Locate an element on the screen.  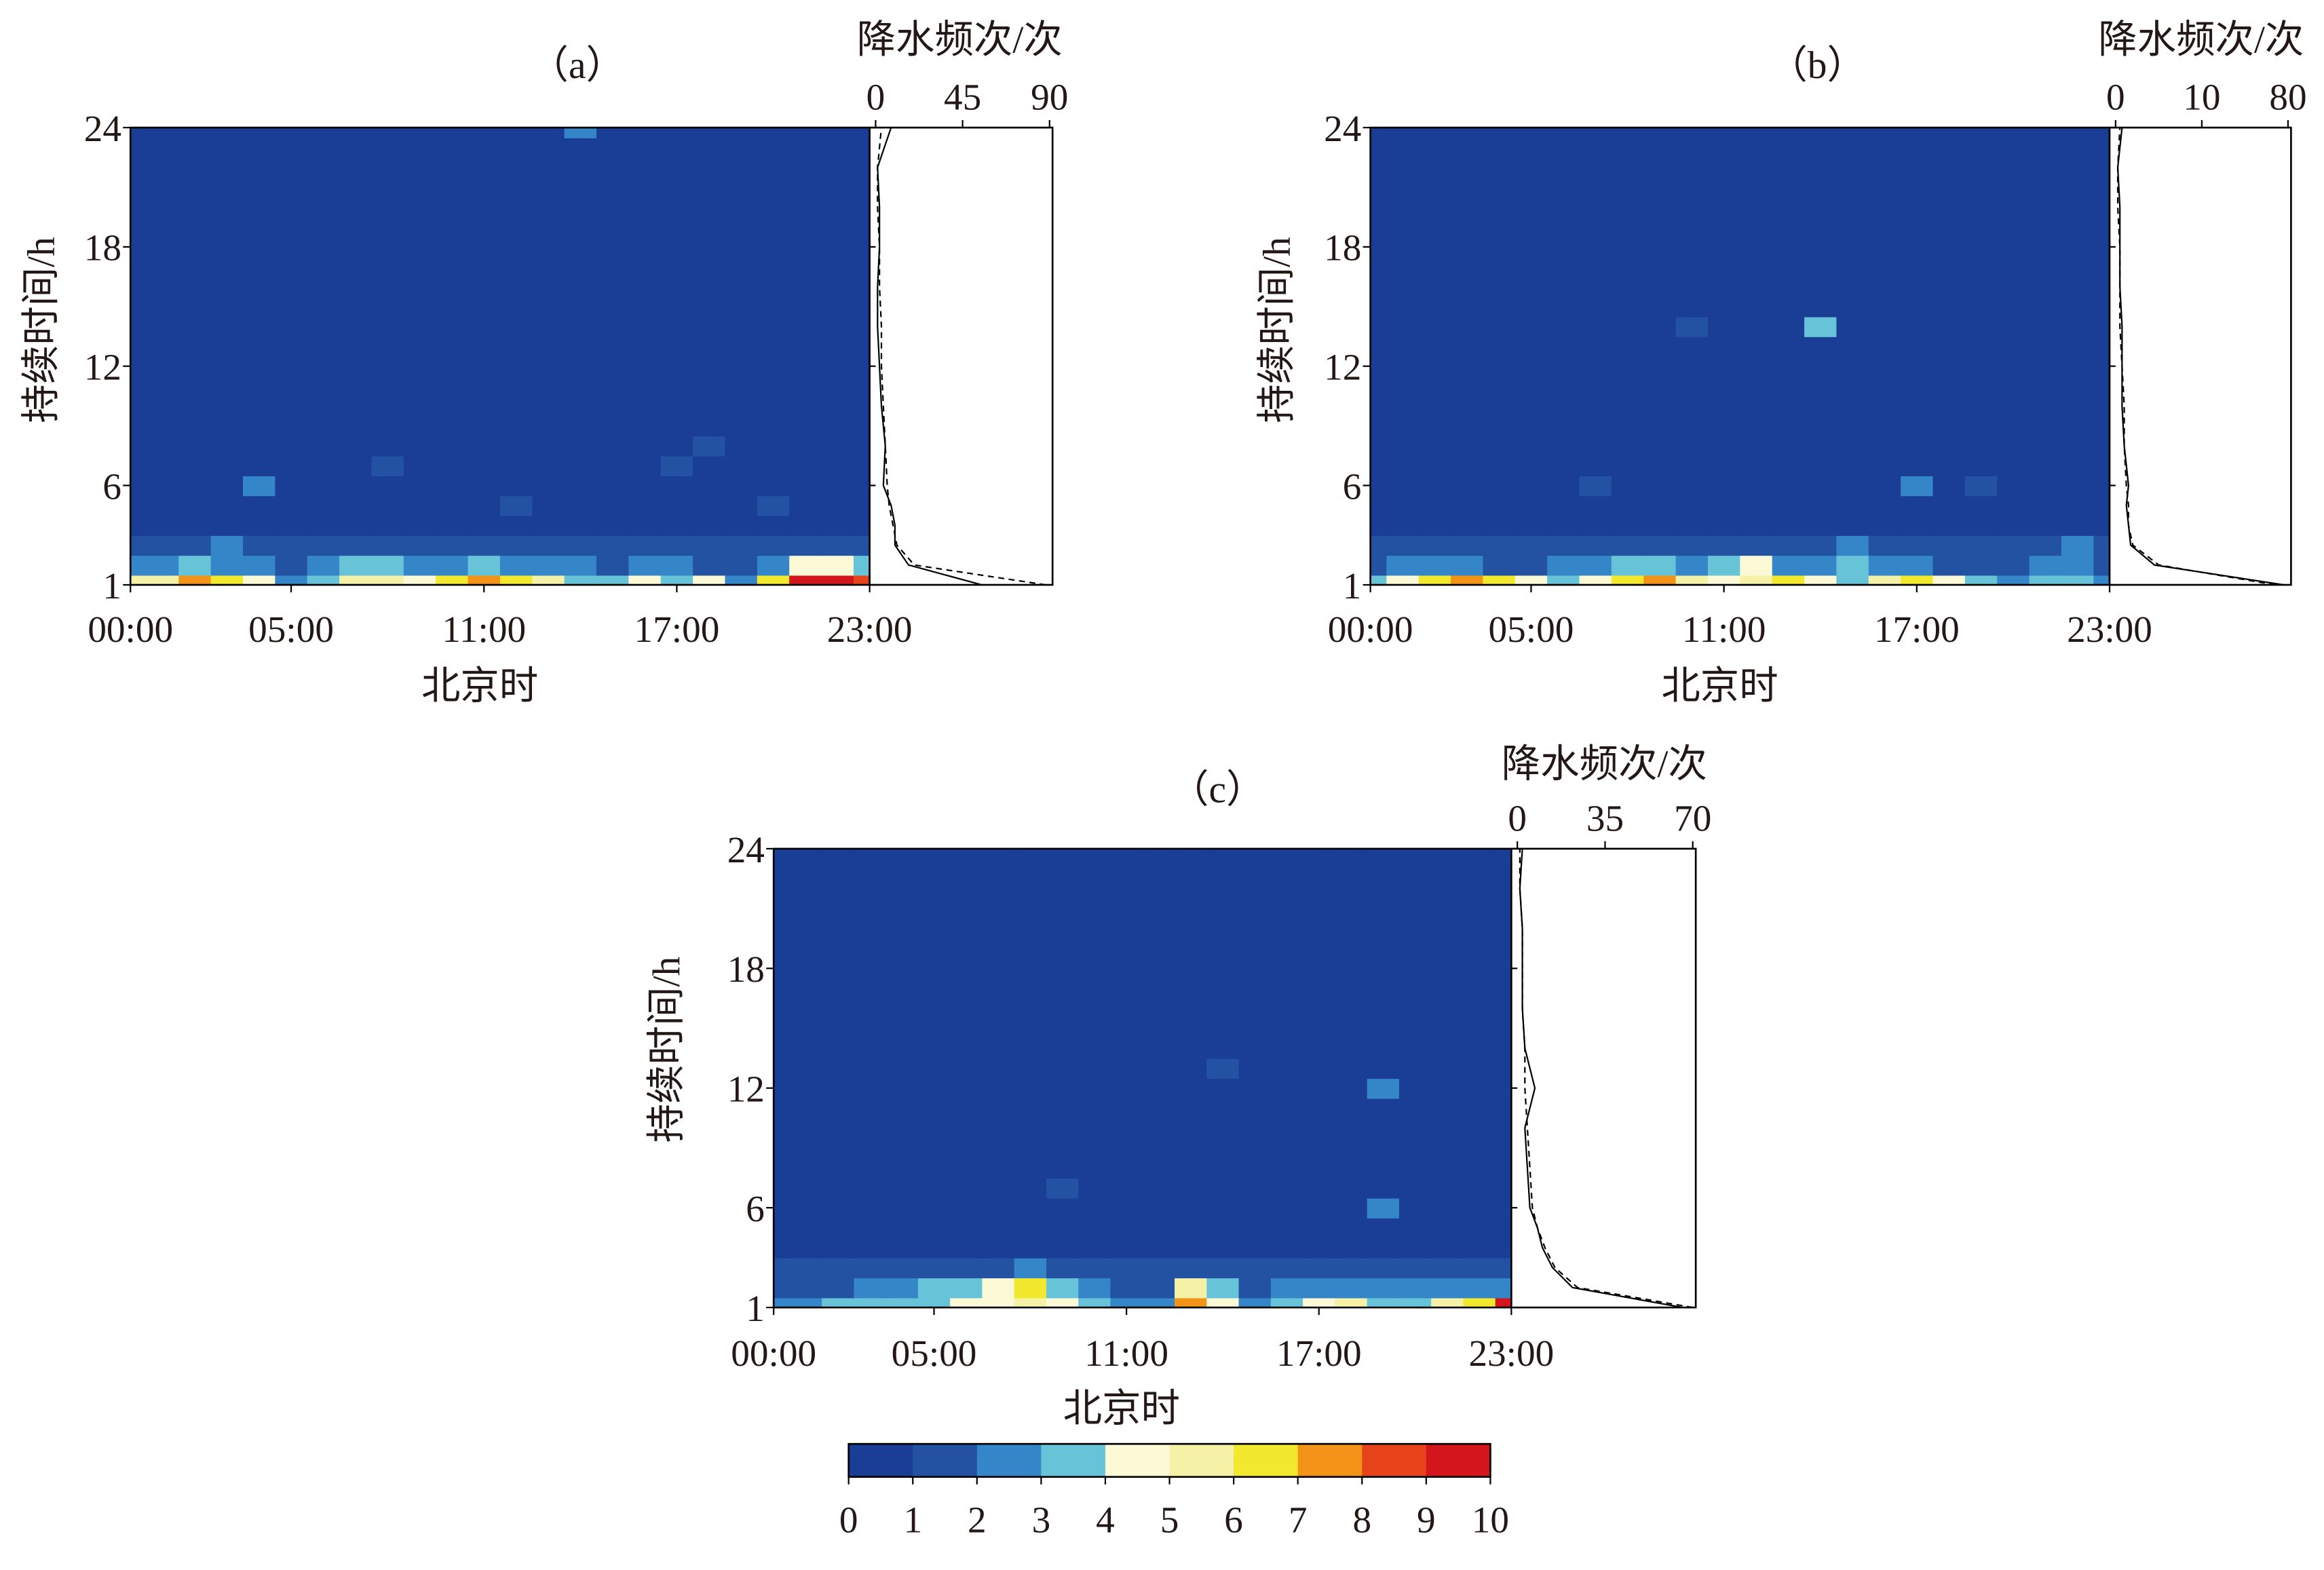
profile-title: 降水频次/次 is located at coordinates (960, 40).